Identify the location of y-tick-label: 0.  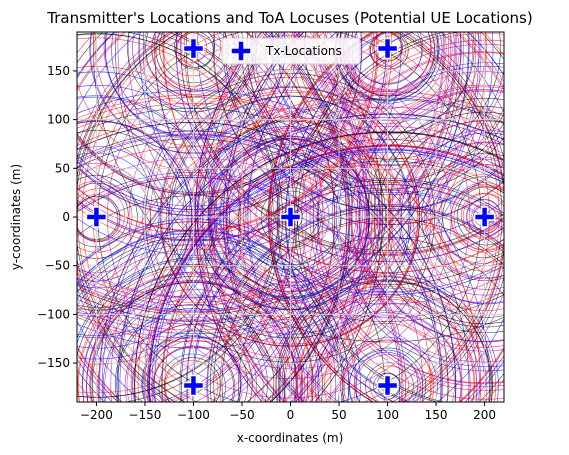
(66, 217).